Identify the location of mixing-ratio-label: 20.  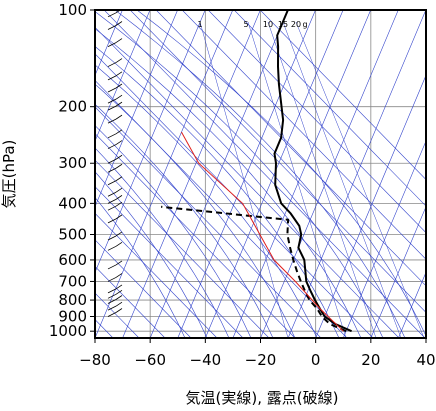
(296, 24).